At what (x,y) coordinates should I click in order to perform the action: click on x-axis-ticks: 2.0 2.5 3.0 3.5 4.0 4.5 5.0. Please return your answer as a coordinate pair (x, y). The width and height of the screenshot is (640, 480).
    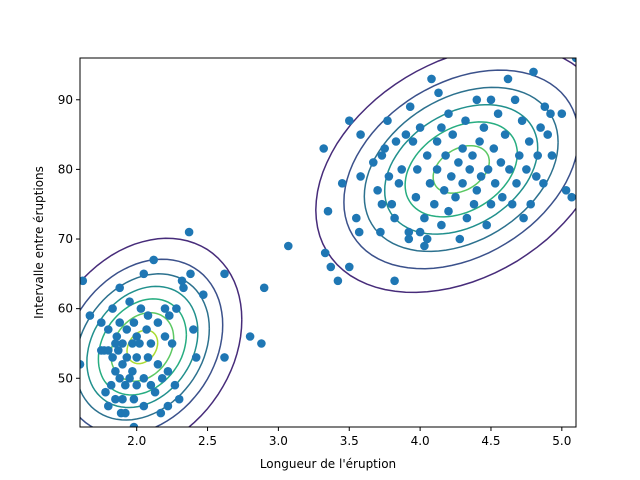
    Looking at the image, I should click on (349, 437).